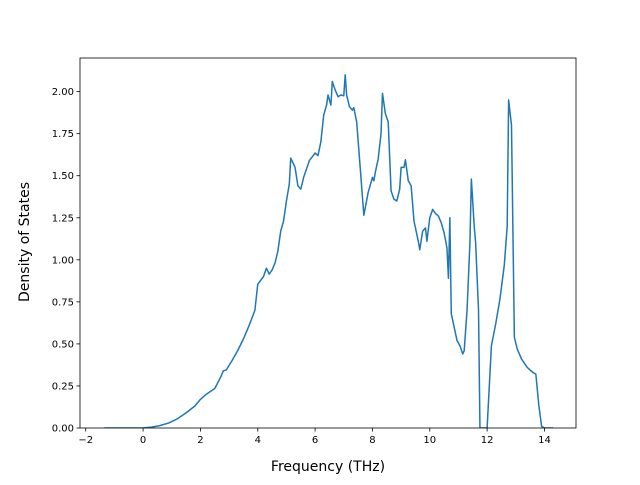 This screenshot has width=640, height=485. I want to click on x-tick-label: 4, so click(258, 440).